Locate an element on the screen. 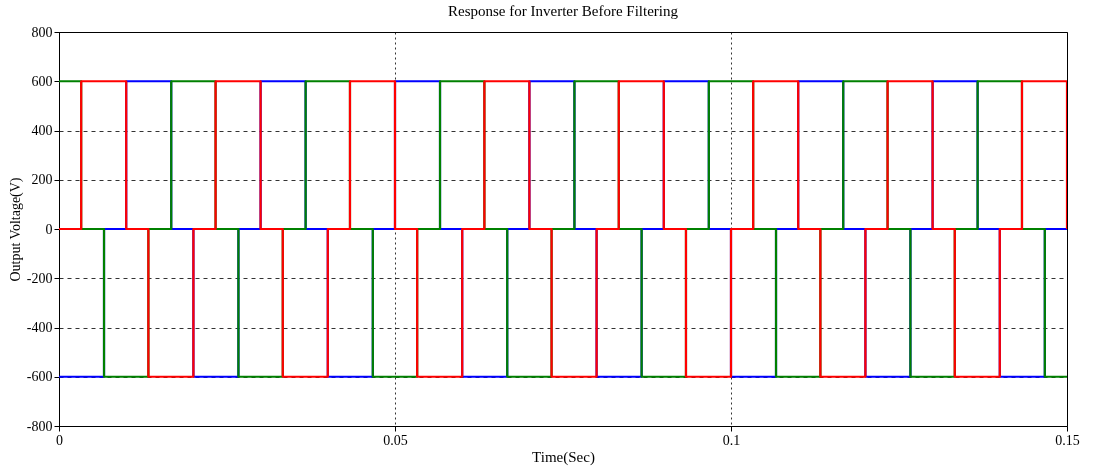 The image size is (1102, 468). y-tick-label: 200 is located at coordinates (42, 180).